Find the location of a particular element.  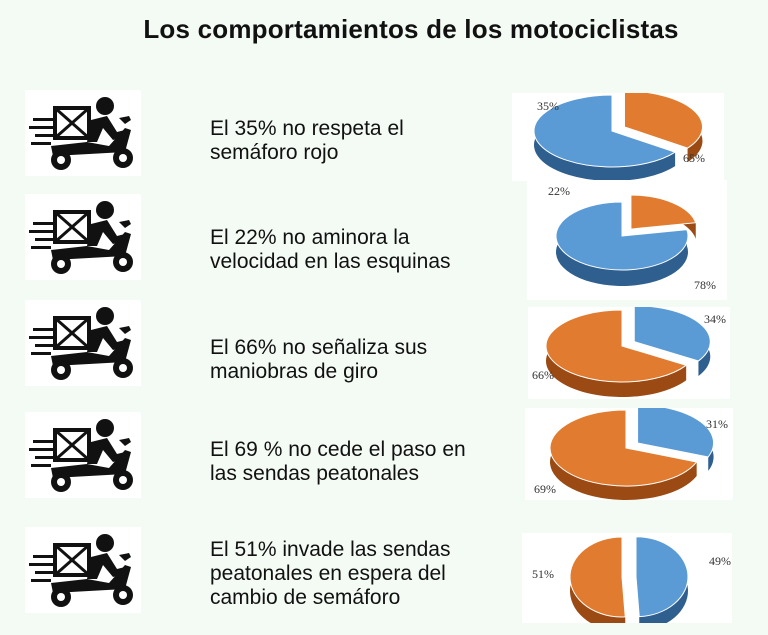

statement-text: El 66% no señaliza sus maniobras de giro is located at coordinates (360, 360).